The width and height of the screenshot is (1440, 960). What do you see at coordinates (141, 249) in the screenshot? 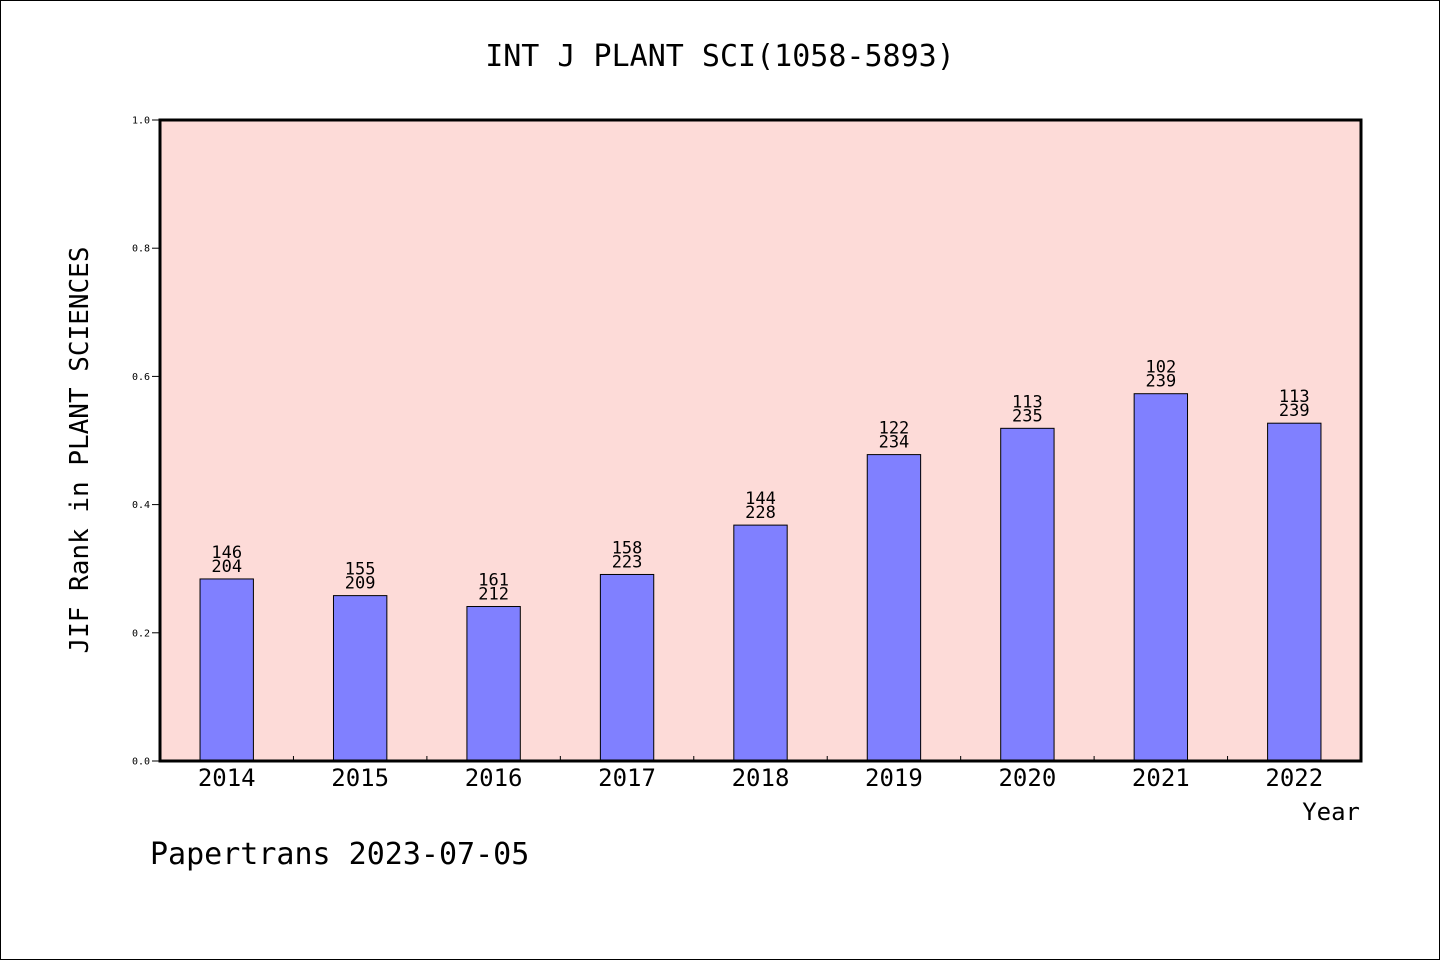
I see `y-tick-label: 0.8` at bounding box center [141, 249].